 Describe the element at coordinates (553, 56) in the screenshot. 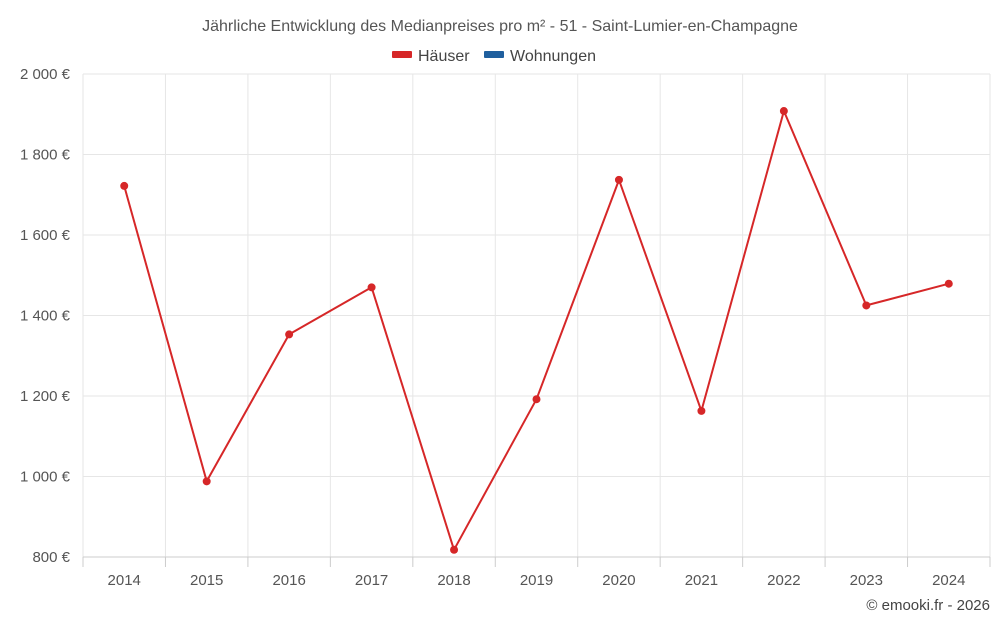

I see `legend-label-wohnungen: Wohnungen` at that location.